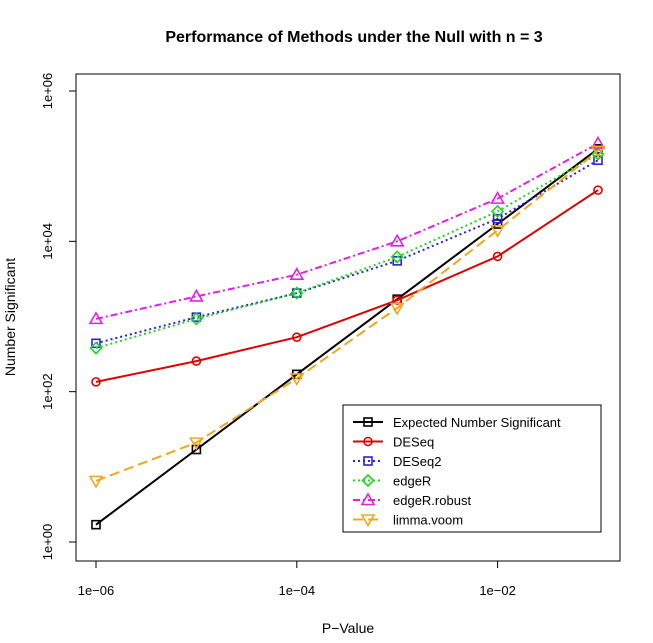 The image size is (653, 643). I want to click on legend-entry: edgeR, so click(392, 481).